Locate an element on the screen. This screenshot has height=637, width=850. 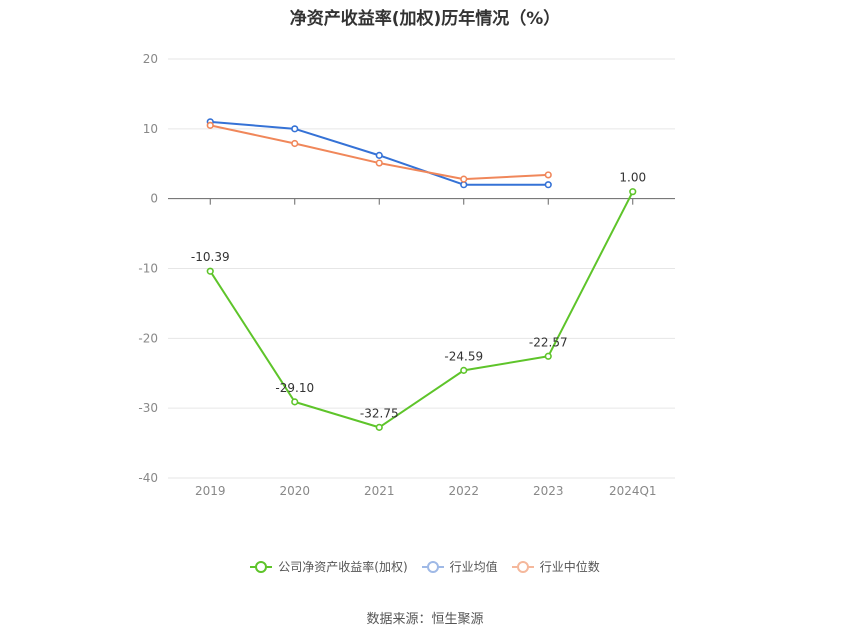
legend-item-company-roe: 公司净资产收益率(加权) is located at coordinates (329, 566).